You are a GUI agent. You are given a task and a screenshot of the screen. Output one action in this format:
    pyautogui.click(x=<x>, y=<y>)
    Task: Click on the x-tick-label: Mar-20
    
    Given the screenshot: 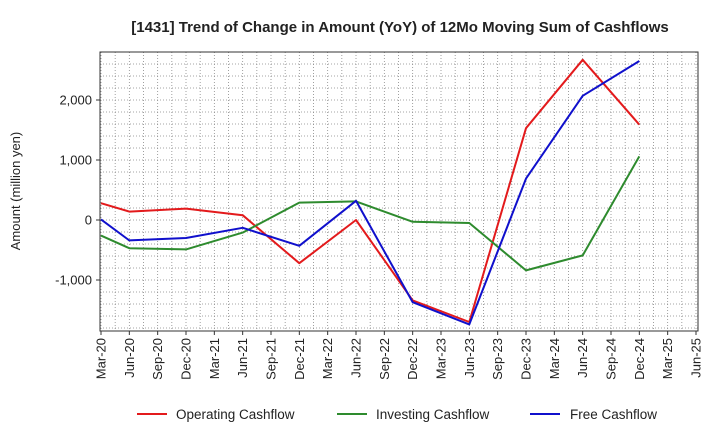 What is the action you would take?
    pyautogui.click(x=101, y=358)
    